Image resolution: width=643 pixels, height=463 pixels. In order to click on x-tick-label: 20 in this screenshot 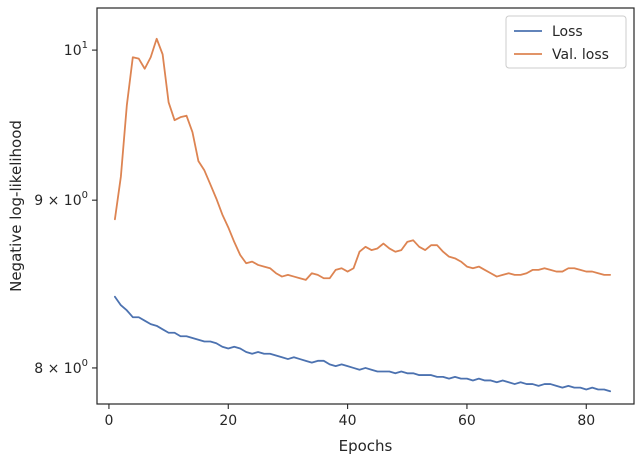, I will do `click(228, 421)`.